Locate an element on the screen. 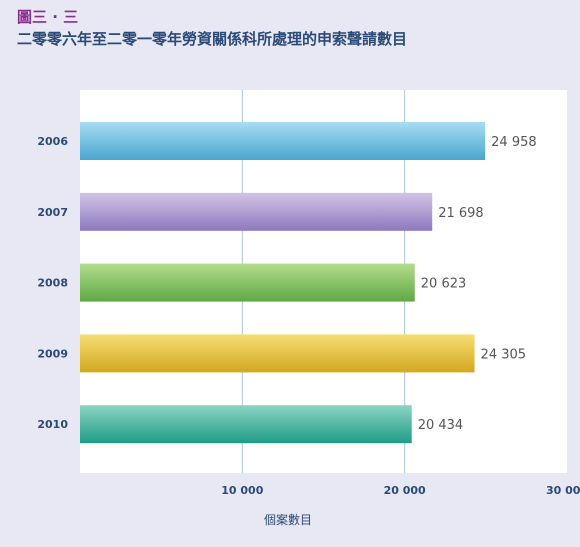 Image resolution: width=580 pixels, height=547 pixels. value-label: 24 958 is located at coordinates (513, 142).